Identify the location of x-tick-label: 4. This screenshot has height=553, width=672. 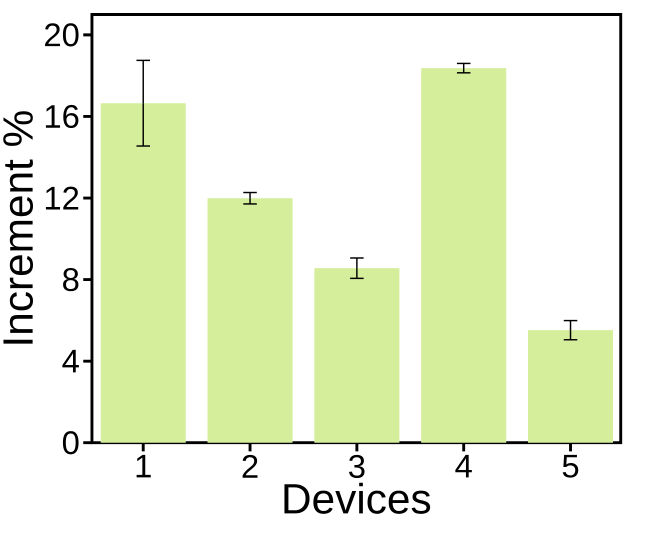
(463, 466).